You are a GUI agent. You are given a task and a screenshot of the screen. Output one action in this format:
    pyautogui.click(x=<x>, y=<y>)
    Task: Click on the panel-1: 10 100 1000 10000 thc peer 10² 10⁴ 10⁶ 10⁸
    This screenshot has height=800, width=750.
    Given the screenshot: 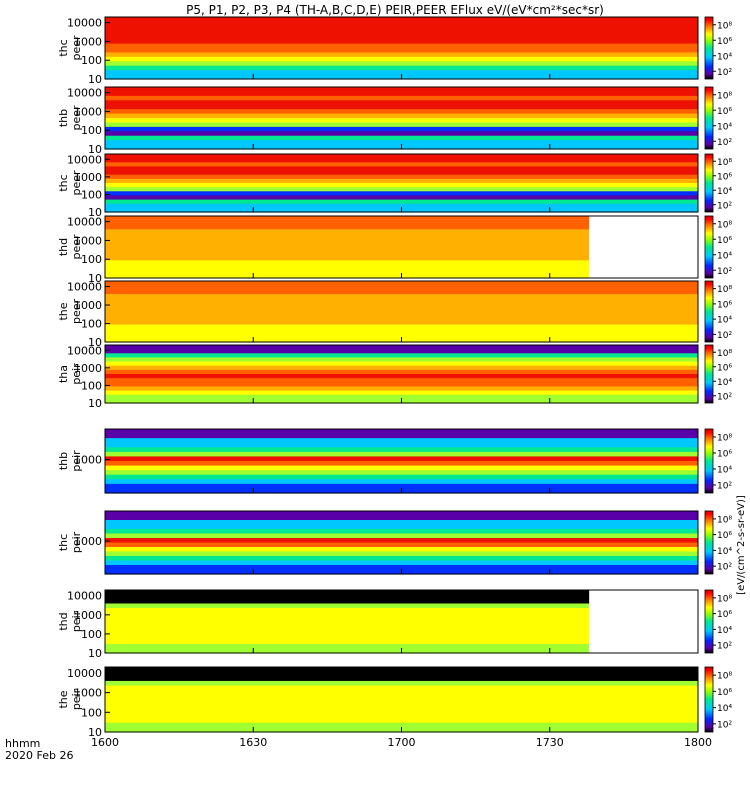 What is the action you would take?
    pyautogui.click(x=394, y=51)
    